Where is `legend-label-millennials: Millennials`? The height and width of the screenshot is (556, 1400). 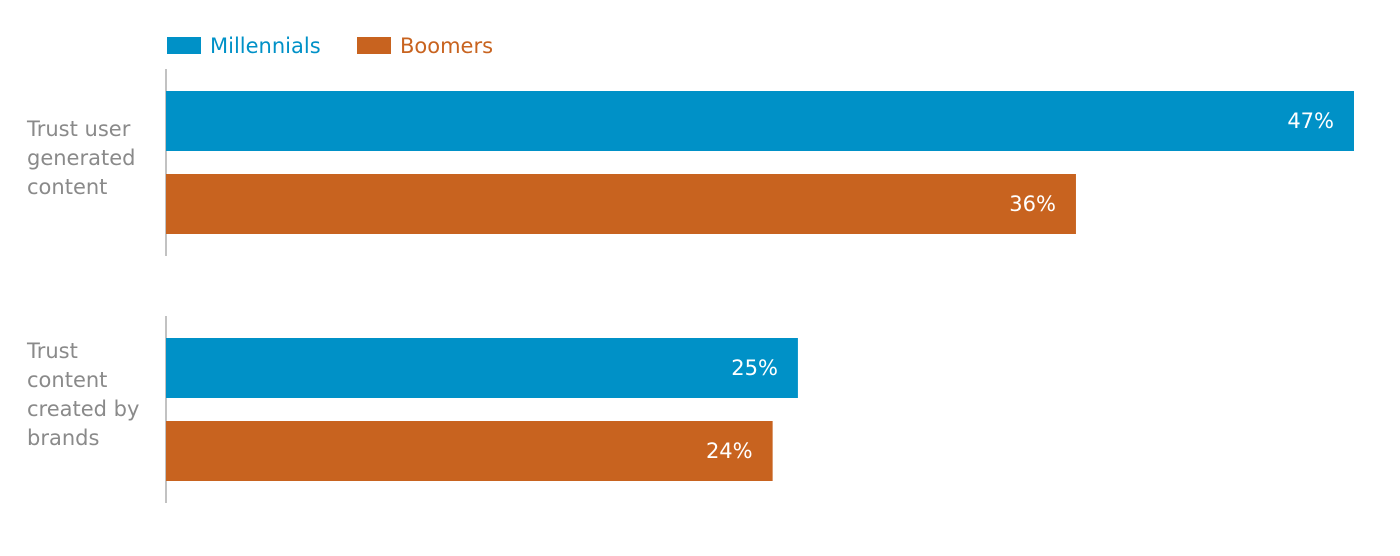
legend-label-millennials: Millennials is located at coordinates (265, 46).